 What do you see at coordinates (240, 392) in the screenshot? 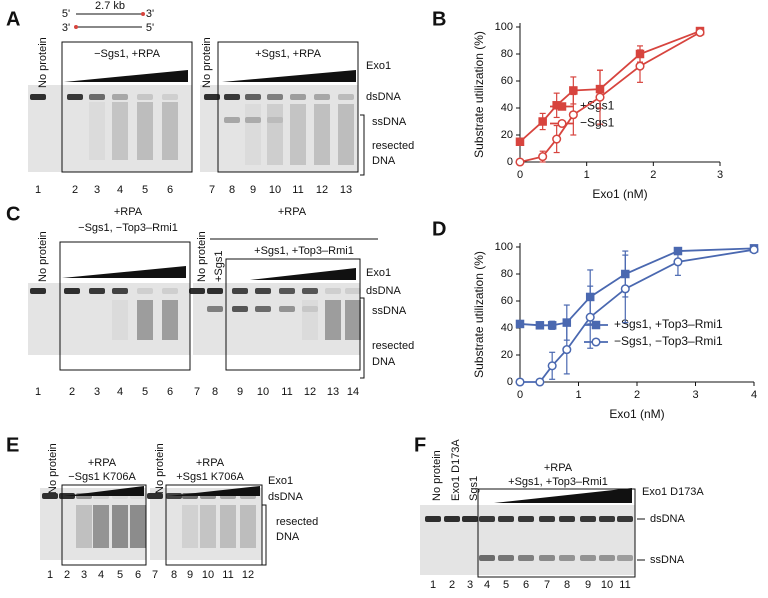
I see `lane-number: 9` at bounding box center [240, 392].